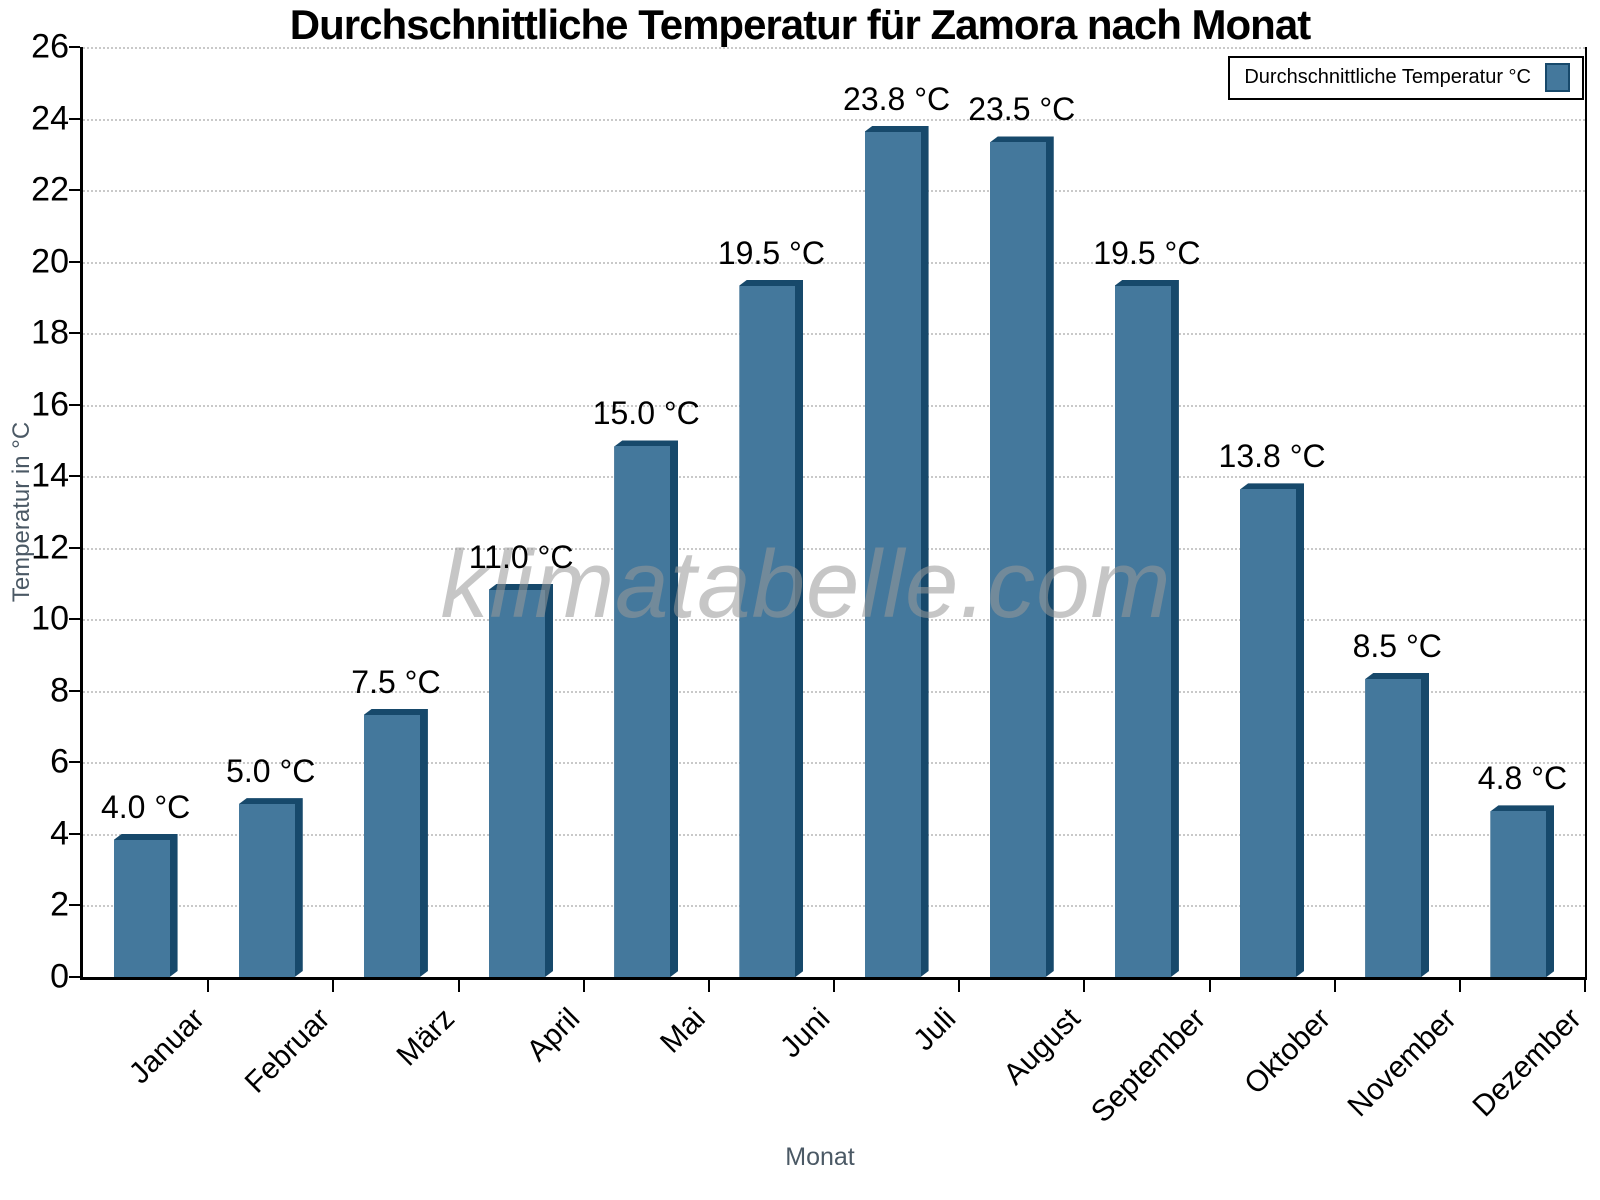  What do you see at coordinates (287, 1051) in the screenshot?
I see `x-category-label: Februar` at bounding box center [287, 1051].